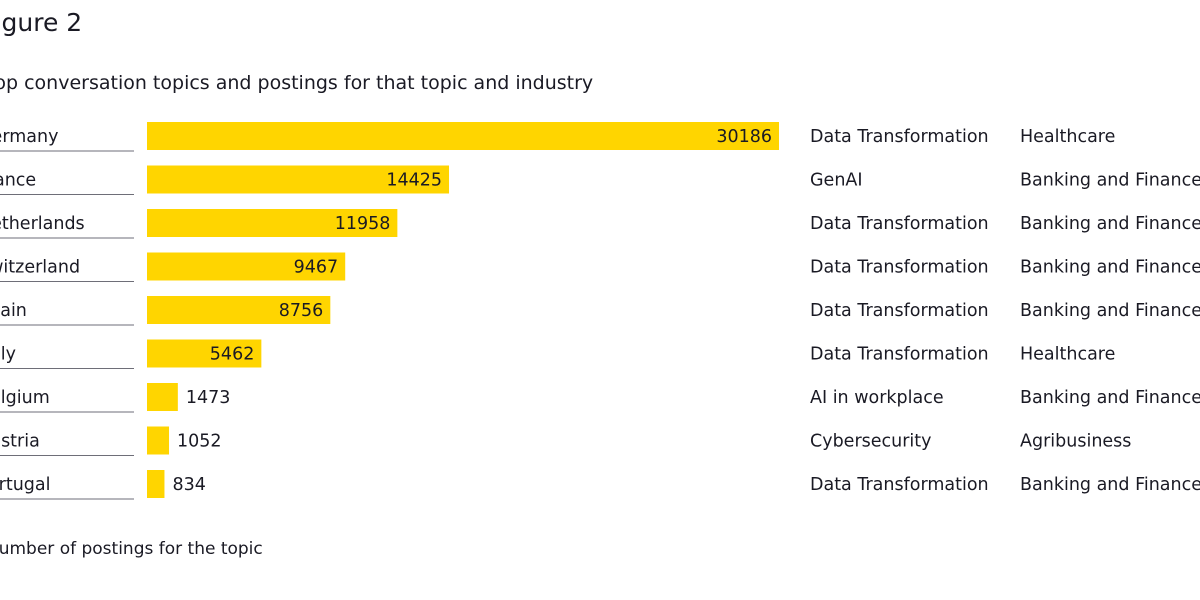 This screenshot has height=600, width=1200. I want to click on value-label: 1473, so click(208, 398).